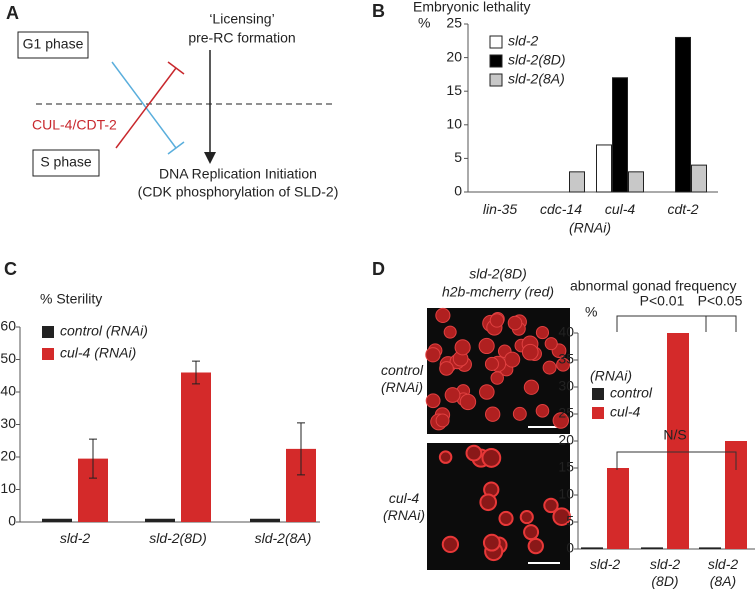 This screenshot has width=755, height=590. I want to click on chart-title: % Sterility, so click(71, 299).